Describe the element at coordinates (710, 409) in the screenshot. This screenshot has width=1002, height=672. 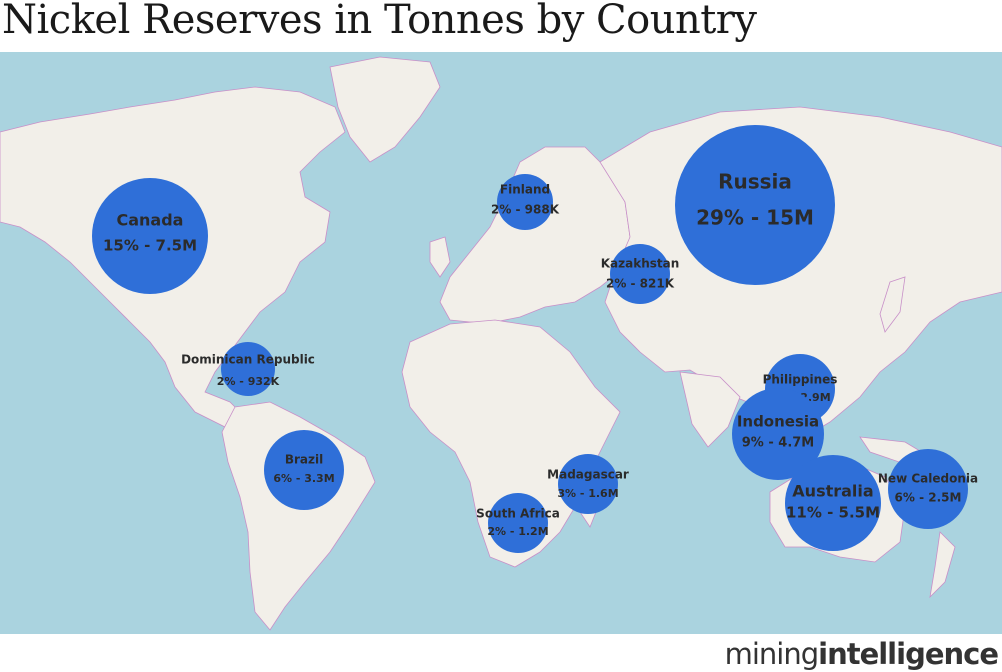
I see `india-landmass` at that location.